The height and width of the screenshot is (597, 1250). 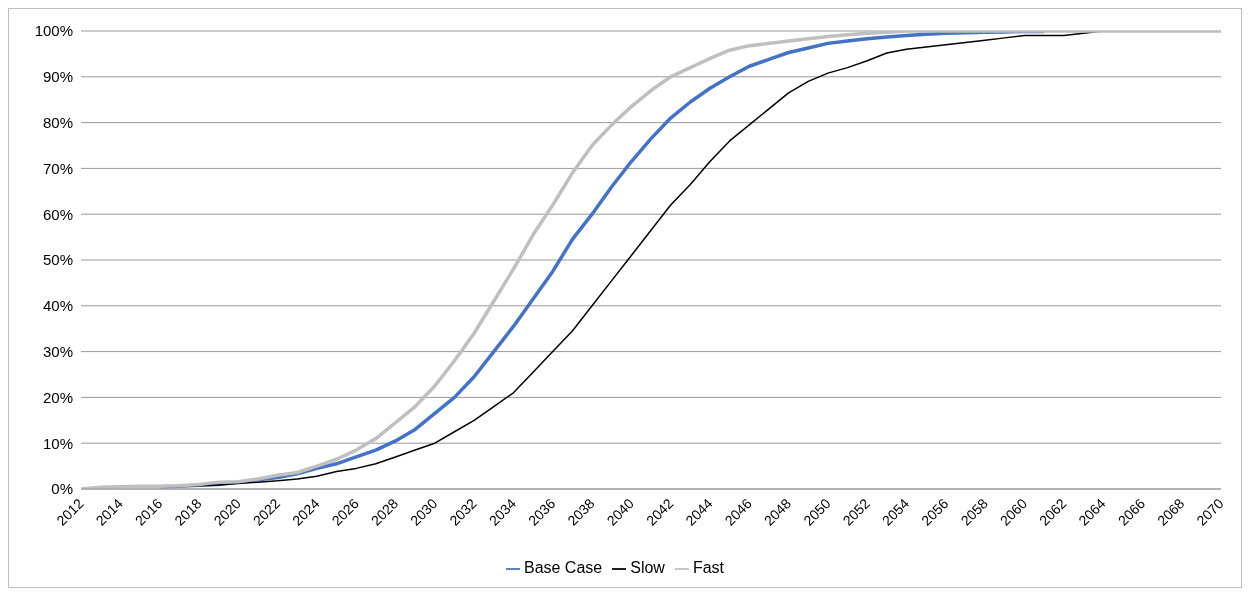 What do you see at coordinates (57, 122) in the screenshot?
I see `y-tick-label: 80%` at bounding box center [57, 122].